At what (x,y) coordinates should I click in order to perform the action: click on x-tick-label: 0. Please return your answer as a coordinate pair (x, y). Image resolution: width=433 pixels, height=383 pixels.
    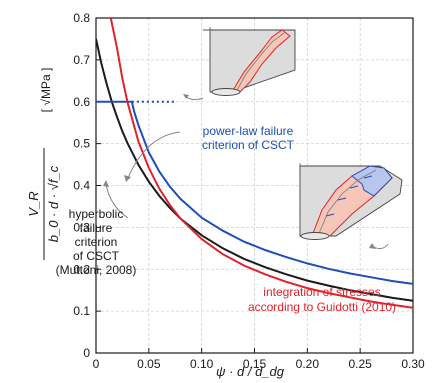
    Looking at the image, I should click on (96, 364).